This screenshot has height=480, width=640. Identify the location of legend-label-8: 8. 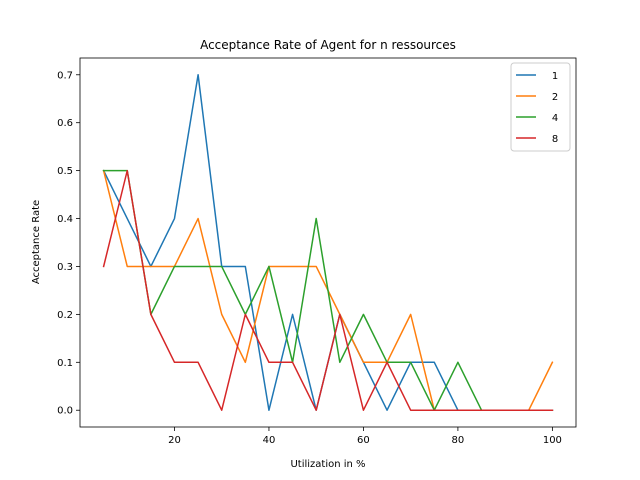
(555, 139).